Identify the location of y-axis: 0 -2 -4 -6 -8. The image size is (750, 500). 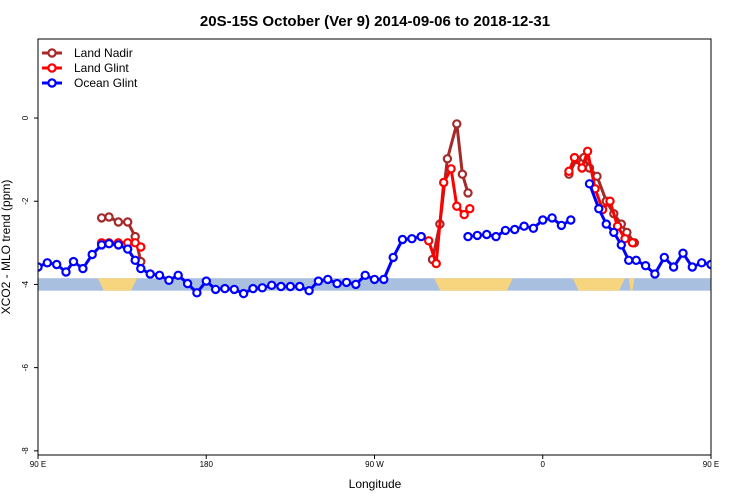
(29, 284).